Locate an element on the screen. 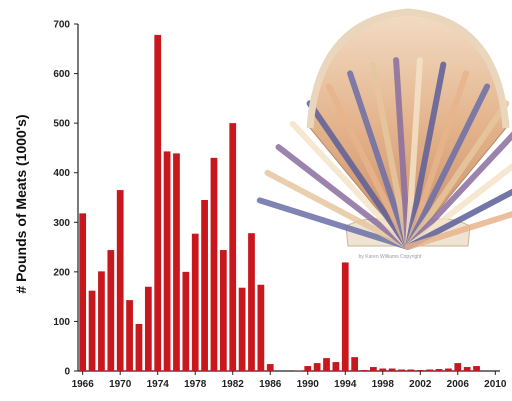  bar-1985 is located at coordinates (261, 327).